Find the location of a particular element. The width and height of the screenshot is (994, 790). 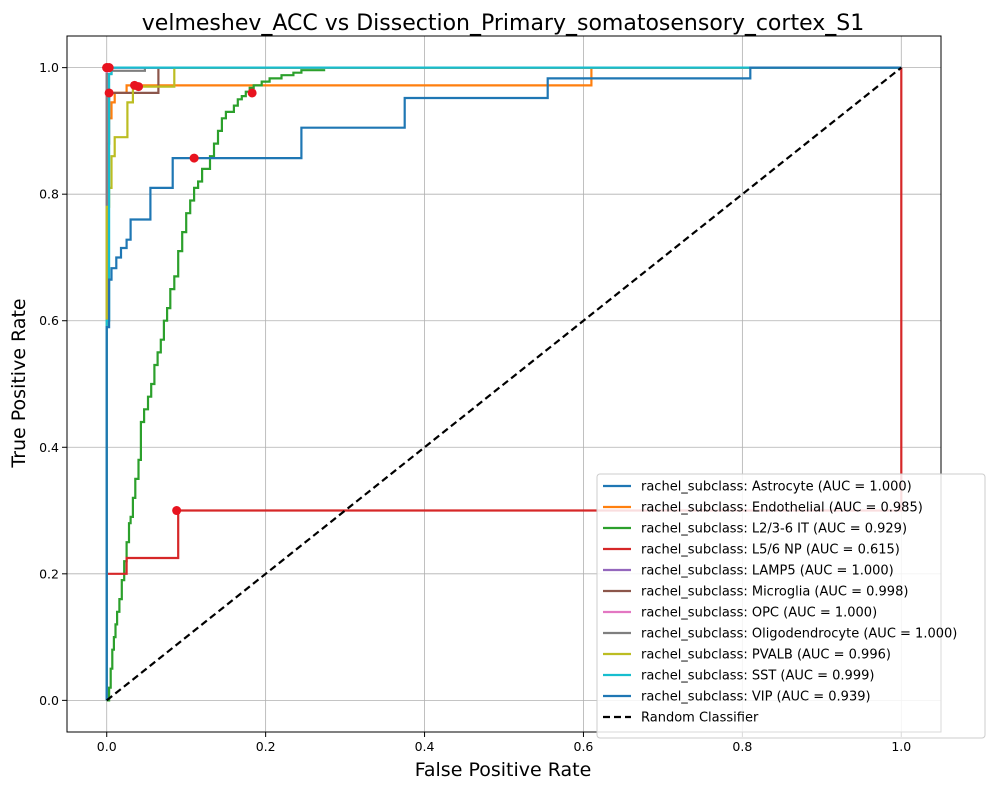

y-tick-label: 0.6 is located at coordinates (49, 320).